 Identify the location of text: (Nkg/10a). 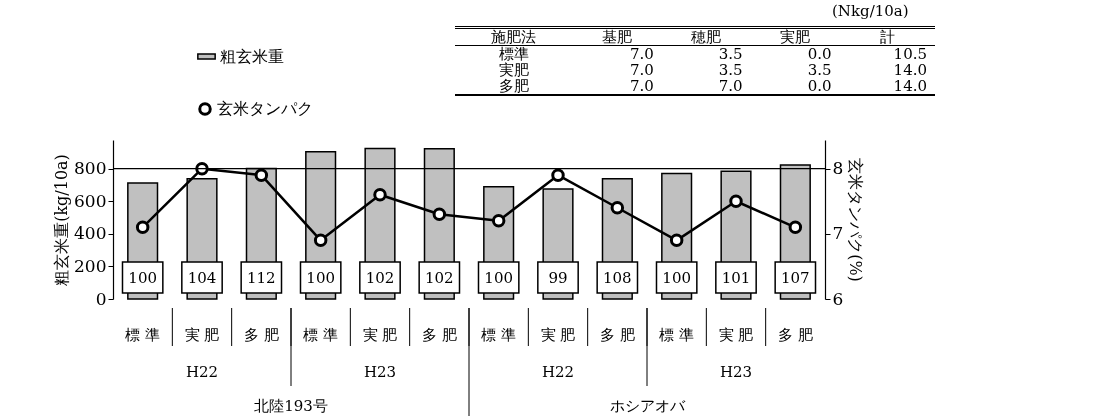
(870, 11).